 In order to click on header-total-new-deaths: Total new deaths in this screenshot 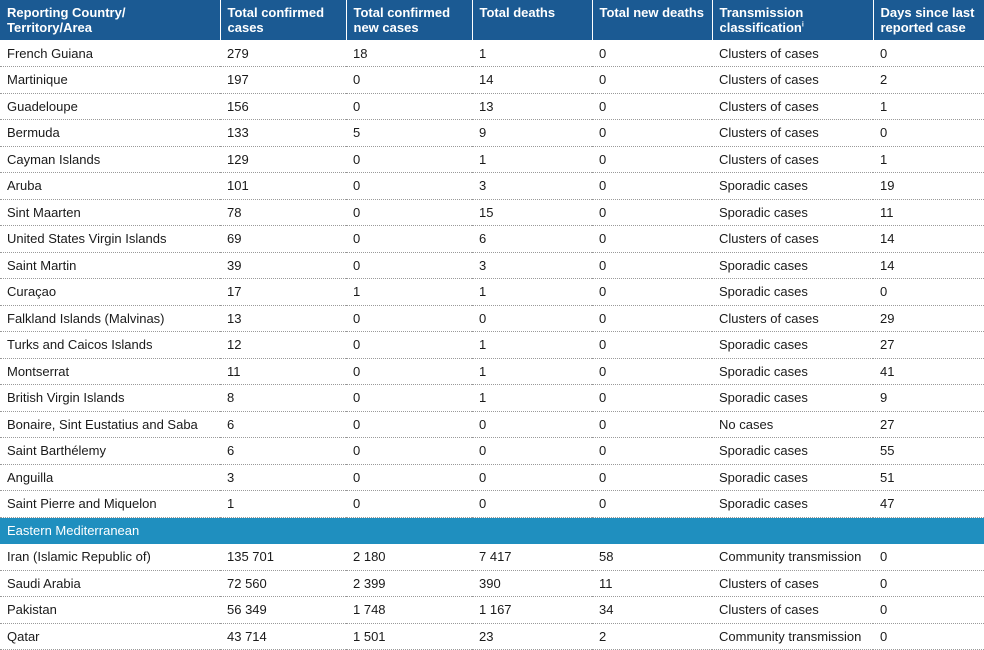, I will do `click(651, 20)`.